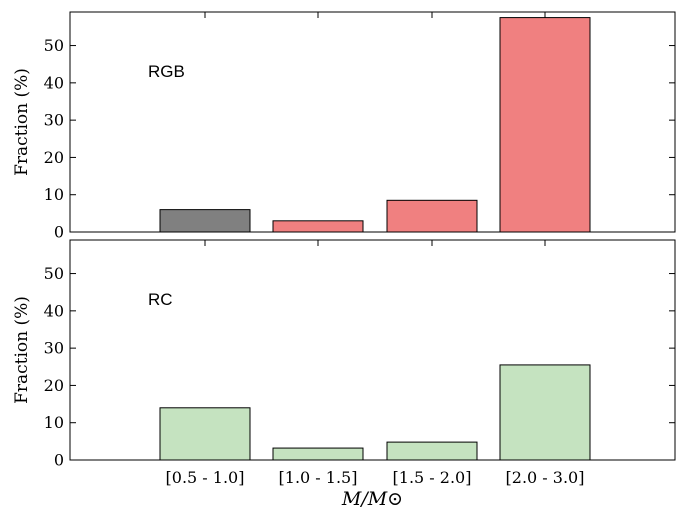 The width and height of the screenshot is (680, 512). Describe the element at coordinates (160, 299) in the screenshot. I see `panel-label: RC` at that location.